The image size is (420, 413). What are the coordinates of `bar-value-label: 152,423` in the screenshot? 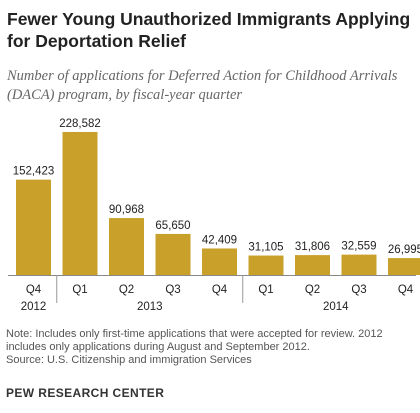 It's located at (34, 172).